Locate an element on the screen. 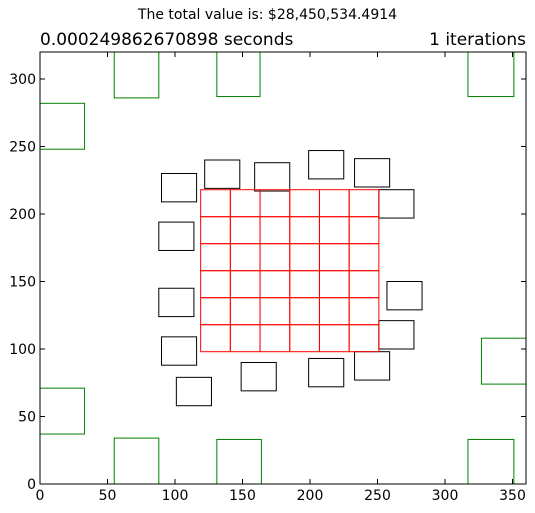  y-tick-label: 250 is located at coordinates (22, 148).